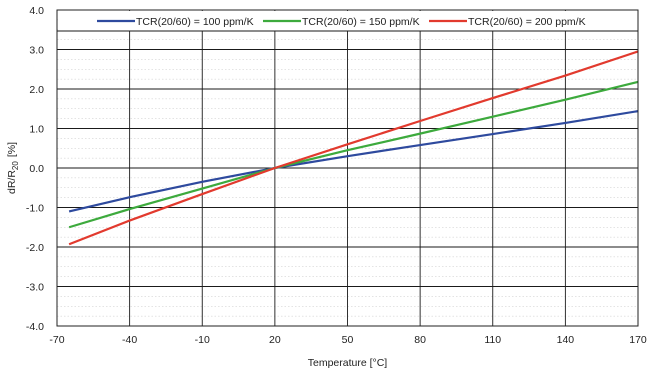 The image size is (648, 374). What do you see at coordinates (36, 90) in the screenshot?
I see `y-tick-label: 2.0` at bounding box center [36, 90].